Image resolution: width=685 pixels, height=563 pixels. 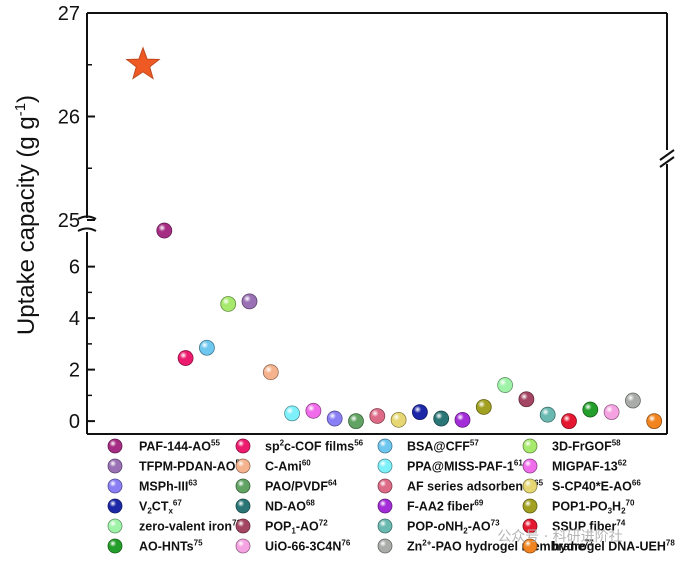 What do you see at coordinates (453, 527) in the screenshot?
I see `legend-label-18: POP-oNH2-AO73` at bounding box center [453, 527].